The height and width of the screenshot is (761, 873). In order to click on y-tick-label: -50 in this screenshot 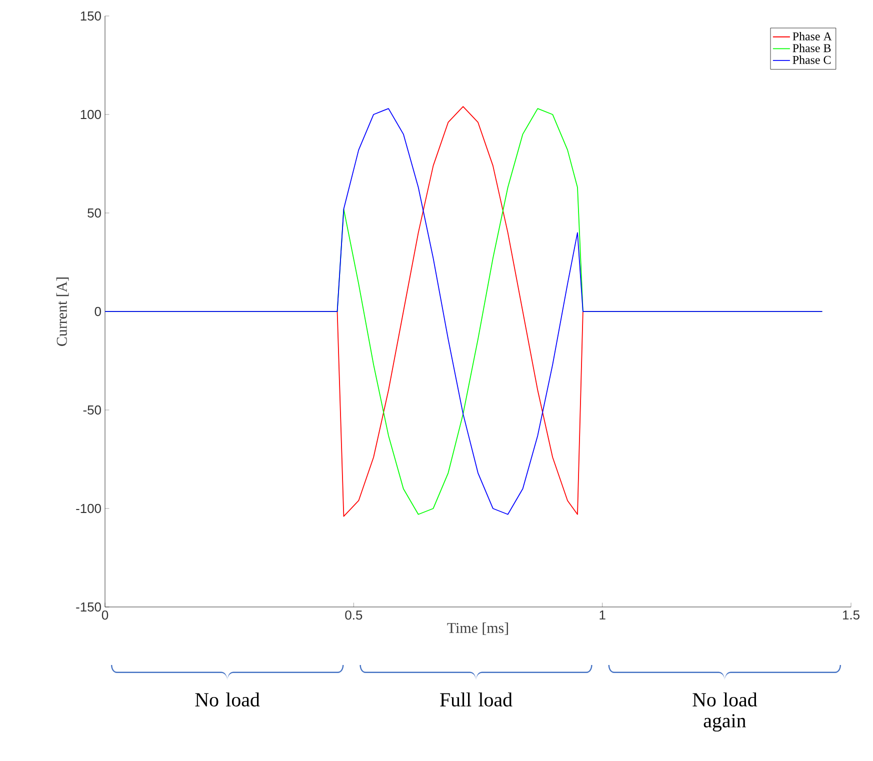, I will do `click(92, 410)`.